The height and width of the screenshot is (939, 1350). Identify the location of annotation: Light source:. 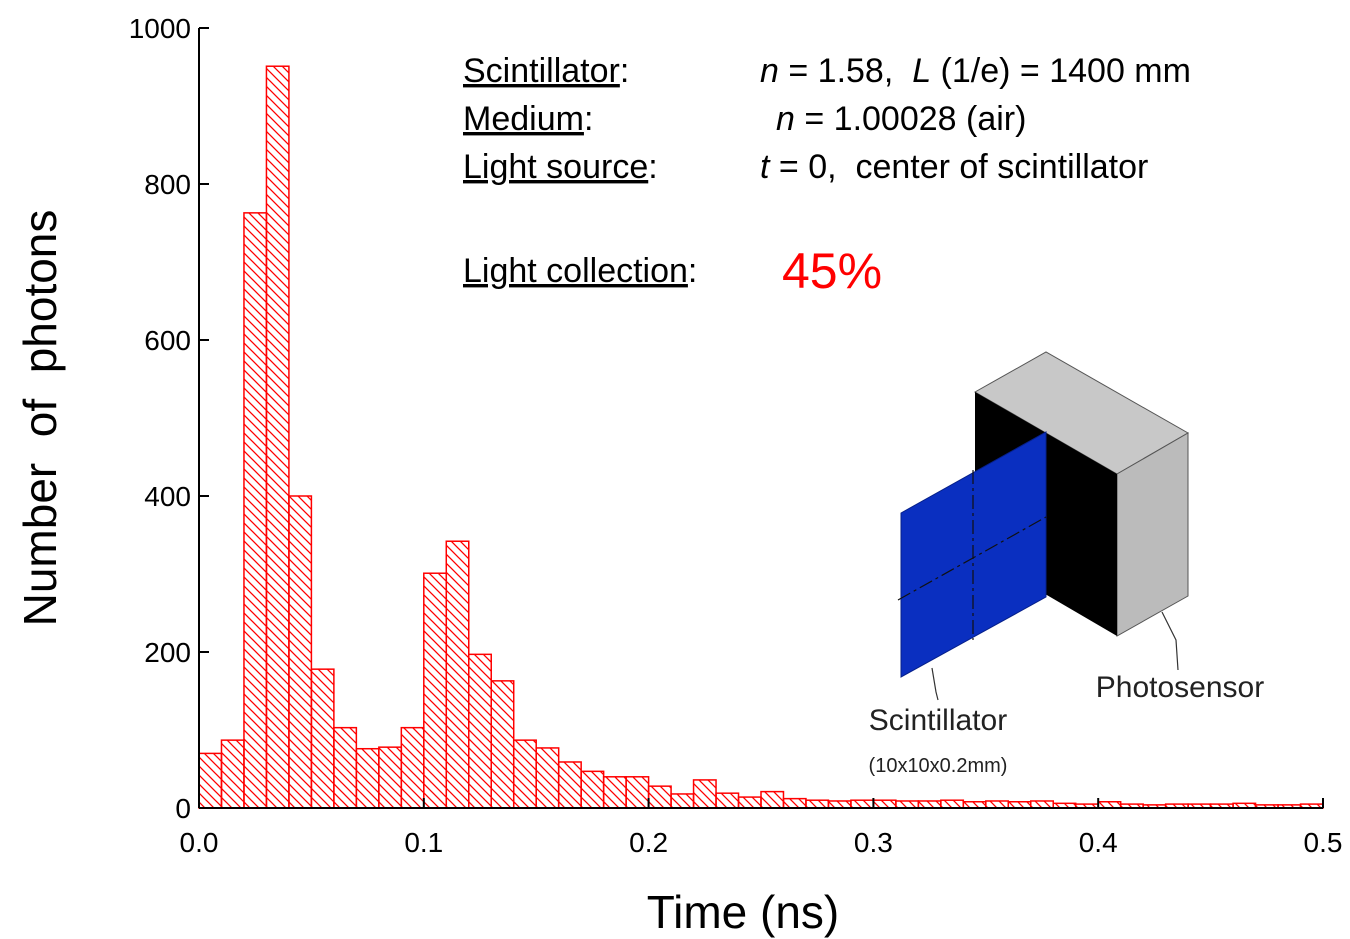
(560, 167).